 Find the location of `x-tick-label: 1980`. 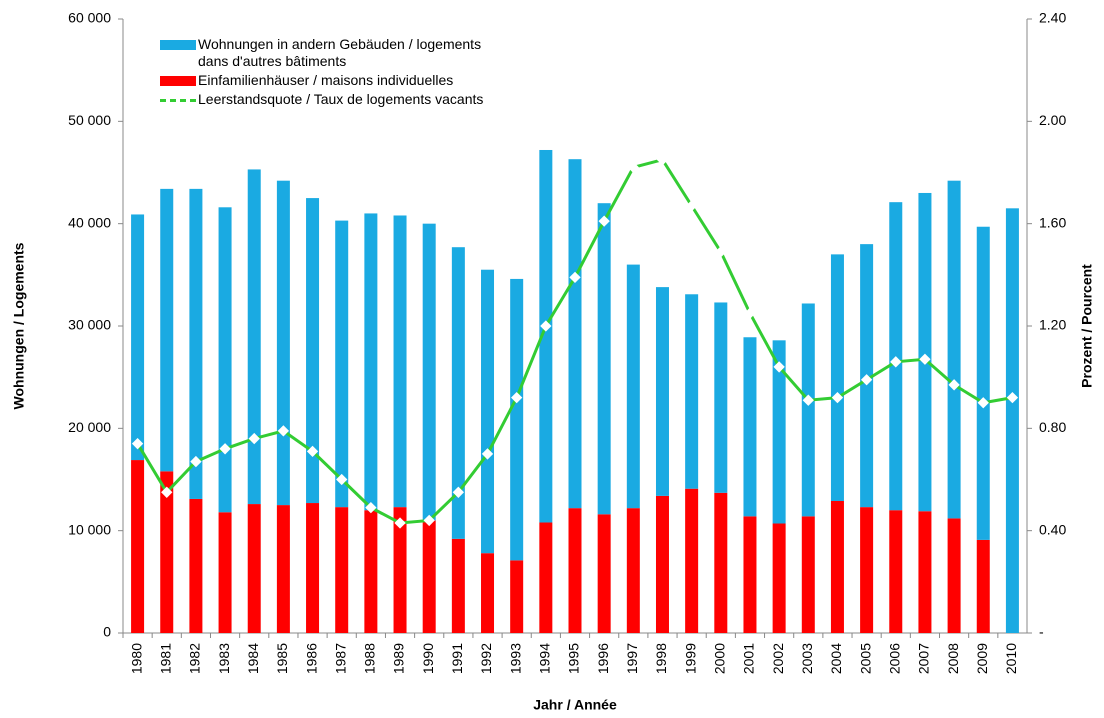

x-tick-label: 1980 is located at coordinates (136, 658).